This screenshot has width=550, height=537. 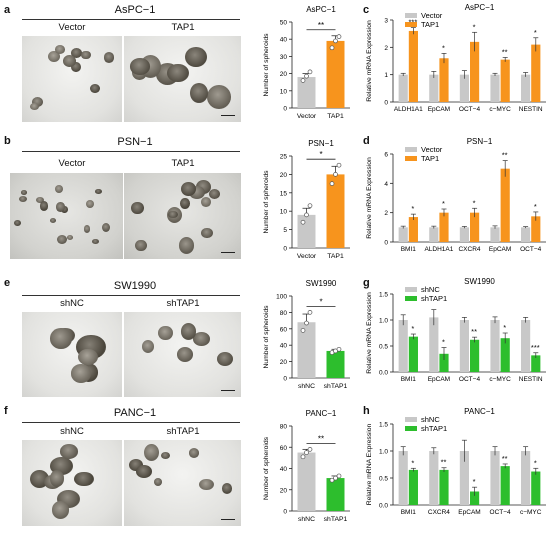 What do you see at coordinates (306, 386) in the screenshot?
I see `x-tick-label: shNC` at bounding box center [306, 386].